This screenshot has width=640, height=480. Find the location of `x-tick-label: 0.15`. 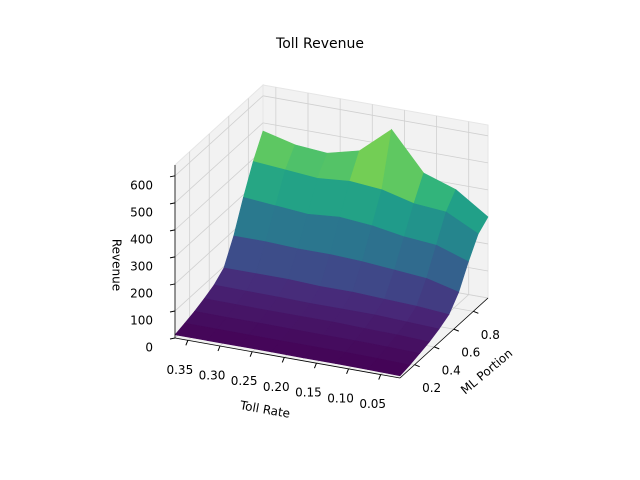

x-tick-label: 0.15 is located at coordinates (308, 393).